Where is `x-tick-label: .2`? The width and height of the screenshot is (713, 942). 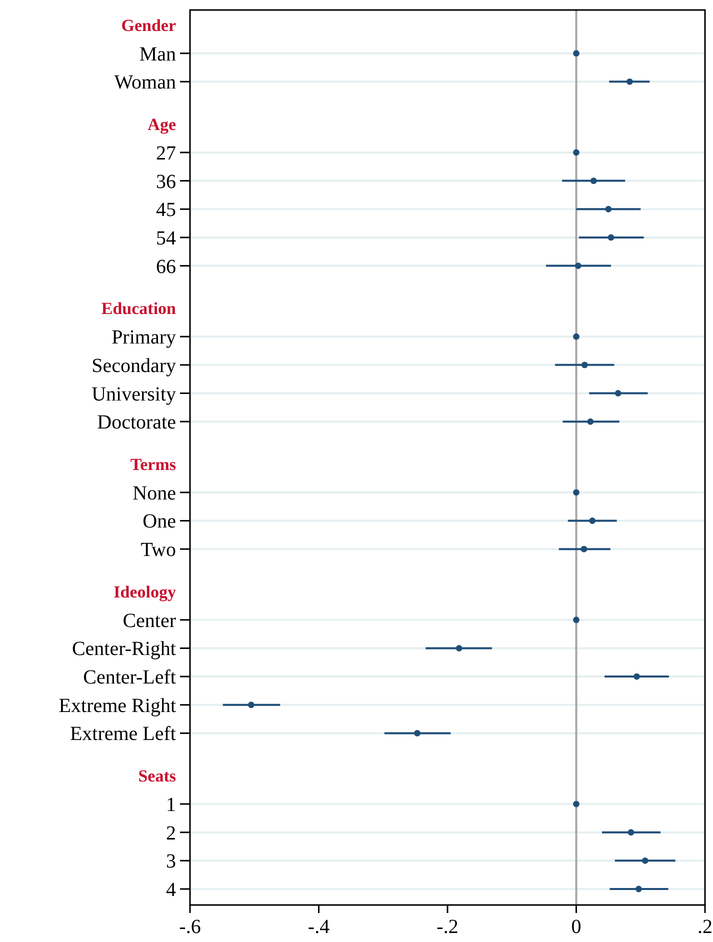 x-tick-label: .2 is located at coordinates (705, 927).